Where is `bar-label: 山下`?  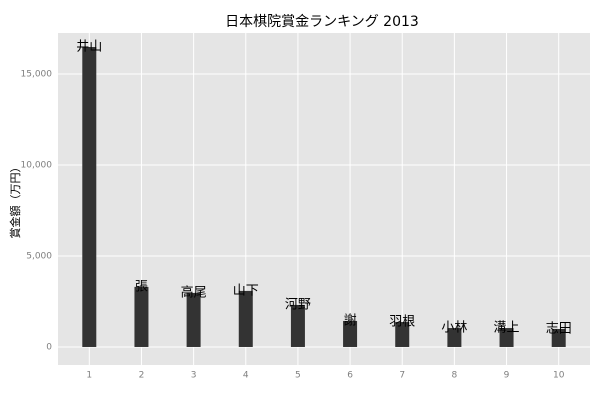 bar-label: 山下 is located at coordinates (246, 290).